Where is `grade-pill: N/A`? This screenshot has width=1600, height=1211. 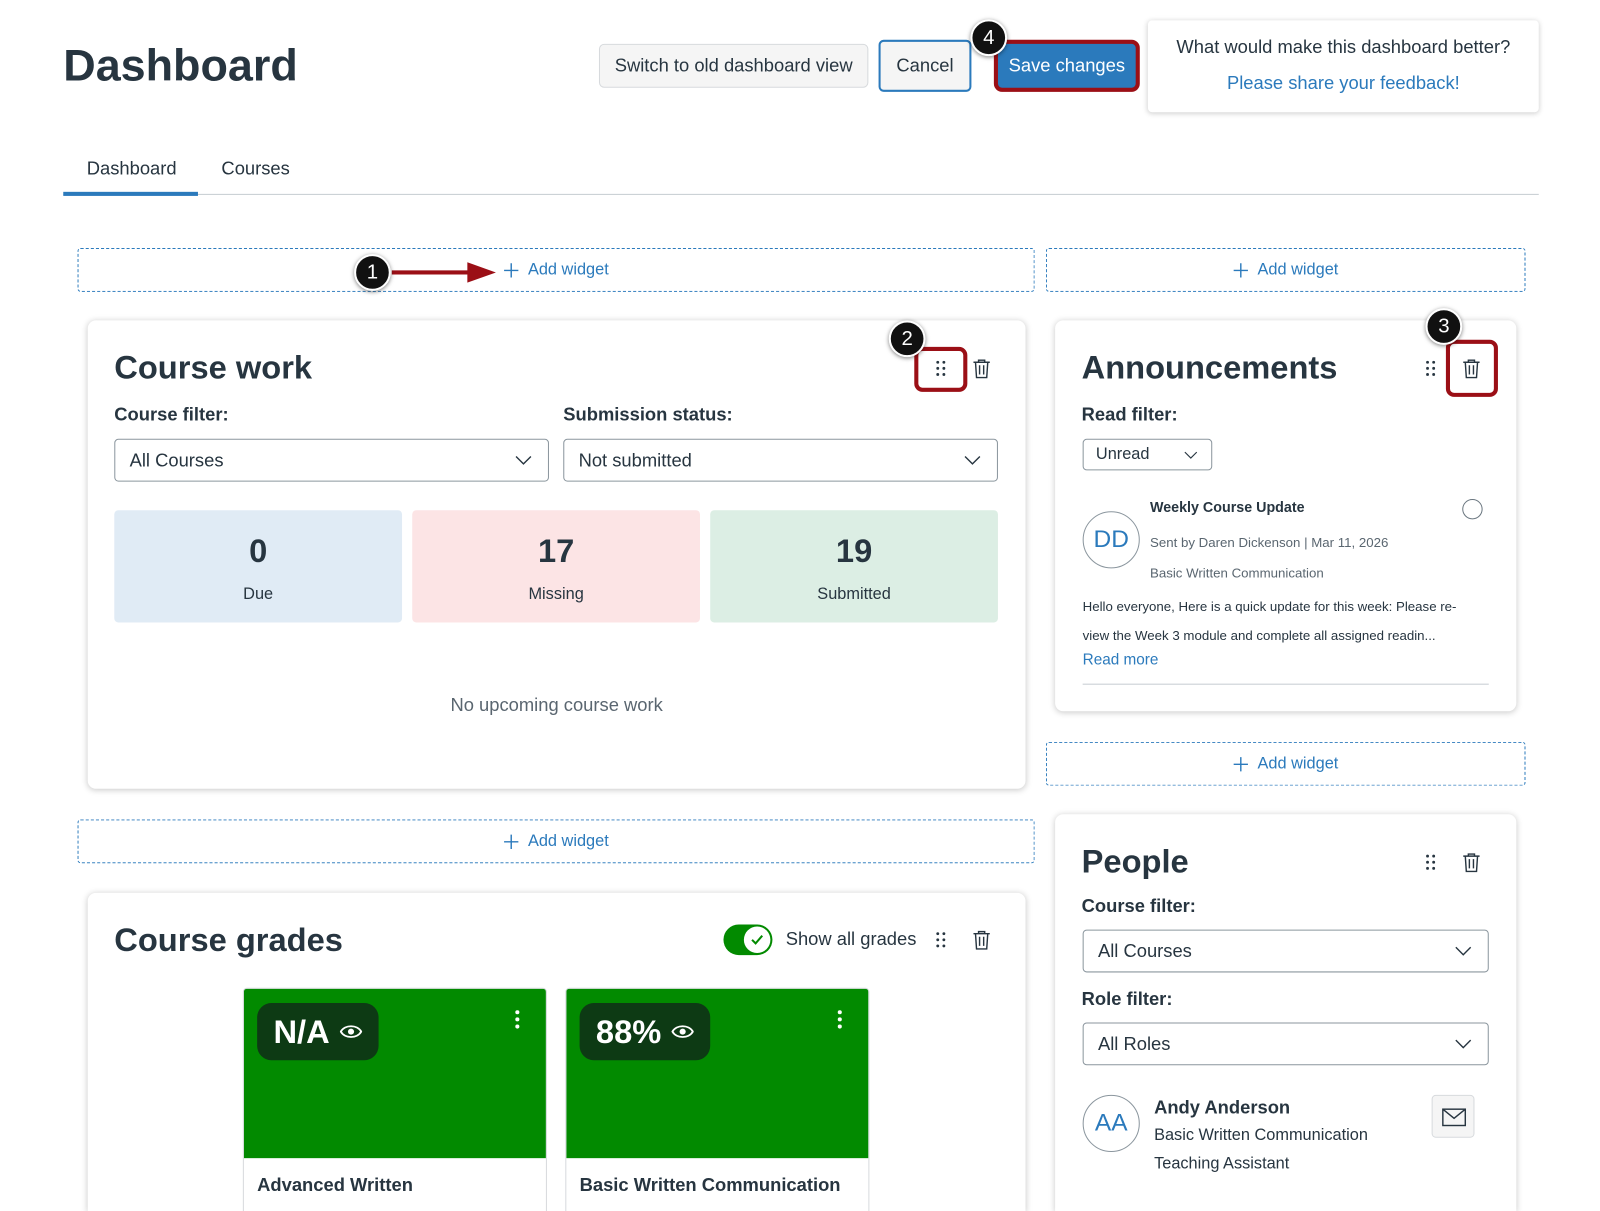
grade-pill: N/A is located at coordinates (318, 1032).